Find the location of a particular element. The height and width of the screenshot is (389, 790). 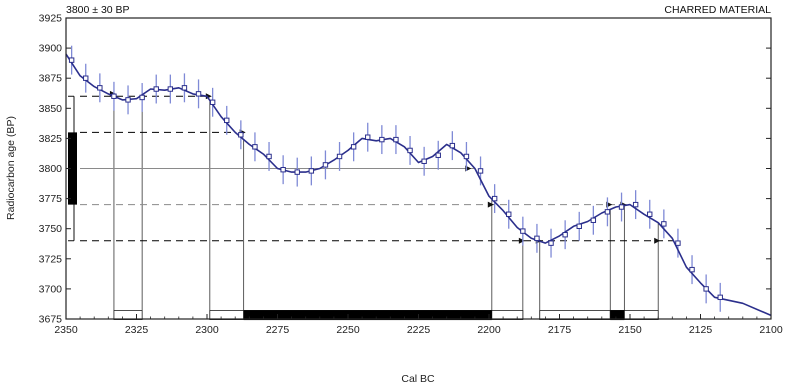

y-tick-label: 3925 is located at coordinates (51, 19).